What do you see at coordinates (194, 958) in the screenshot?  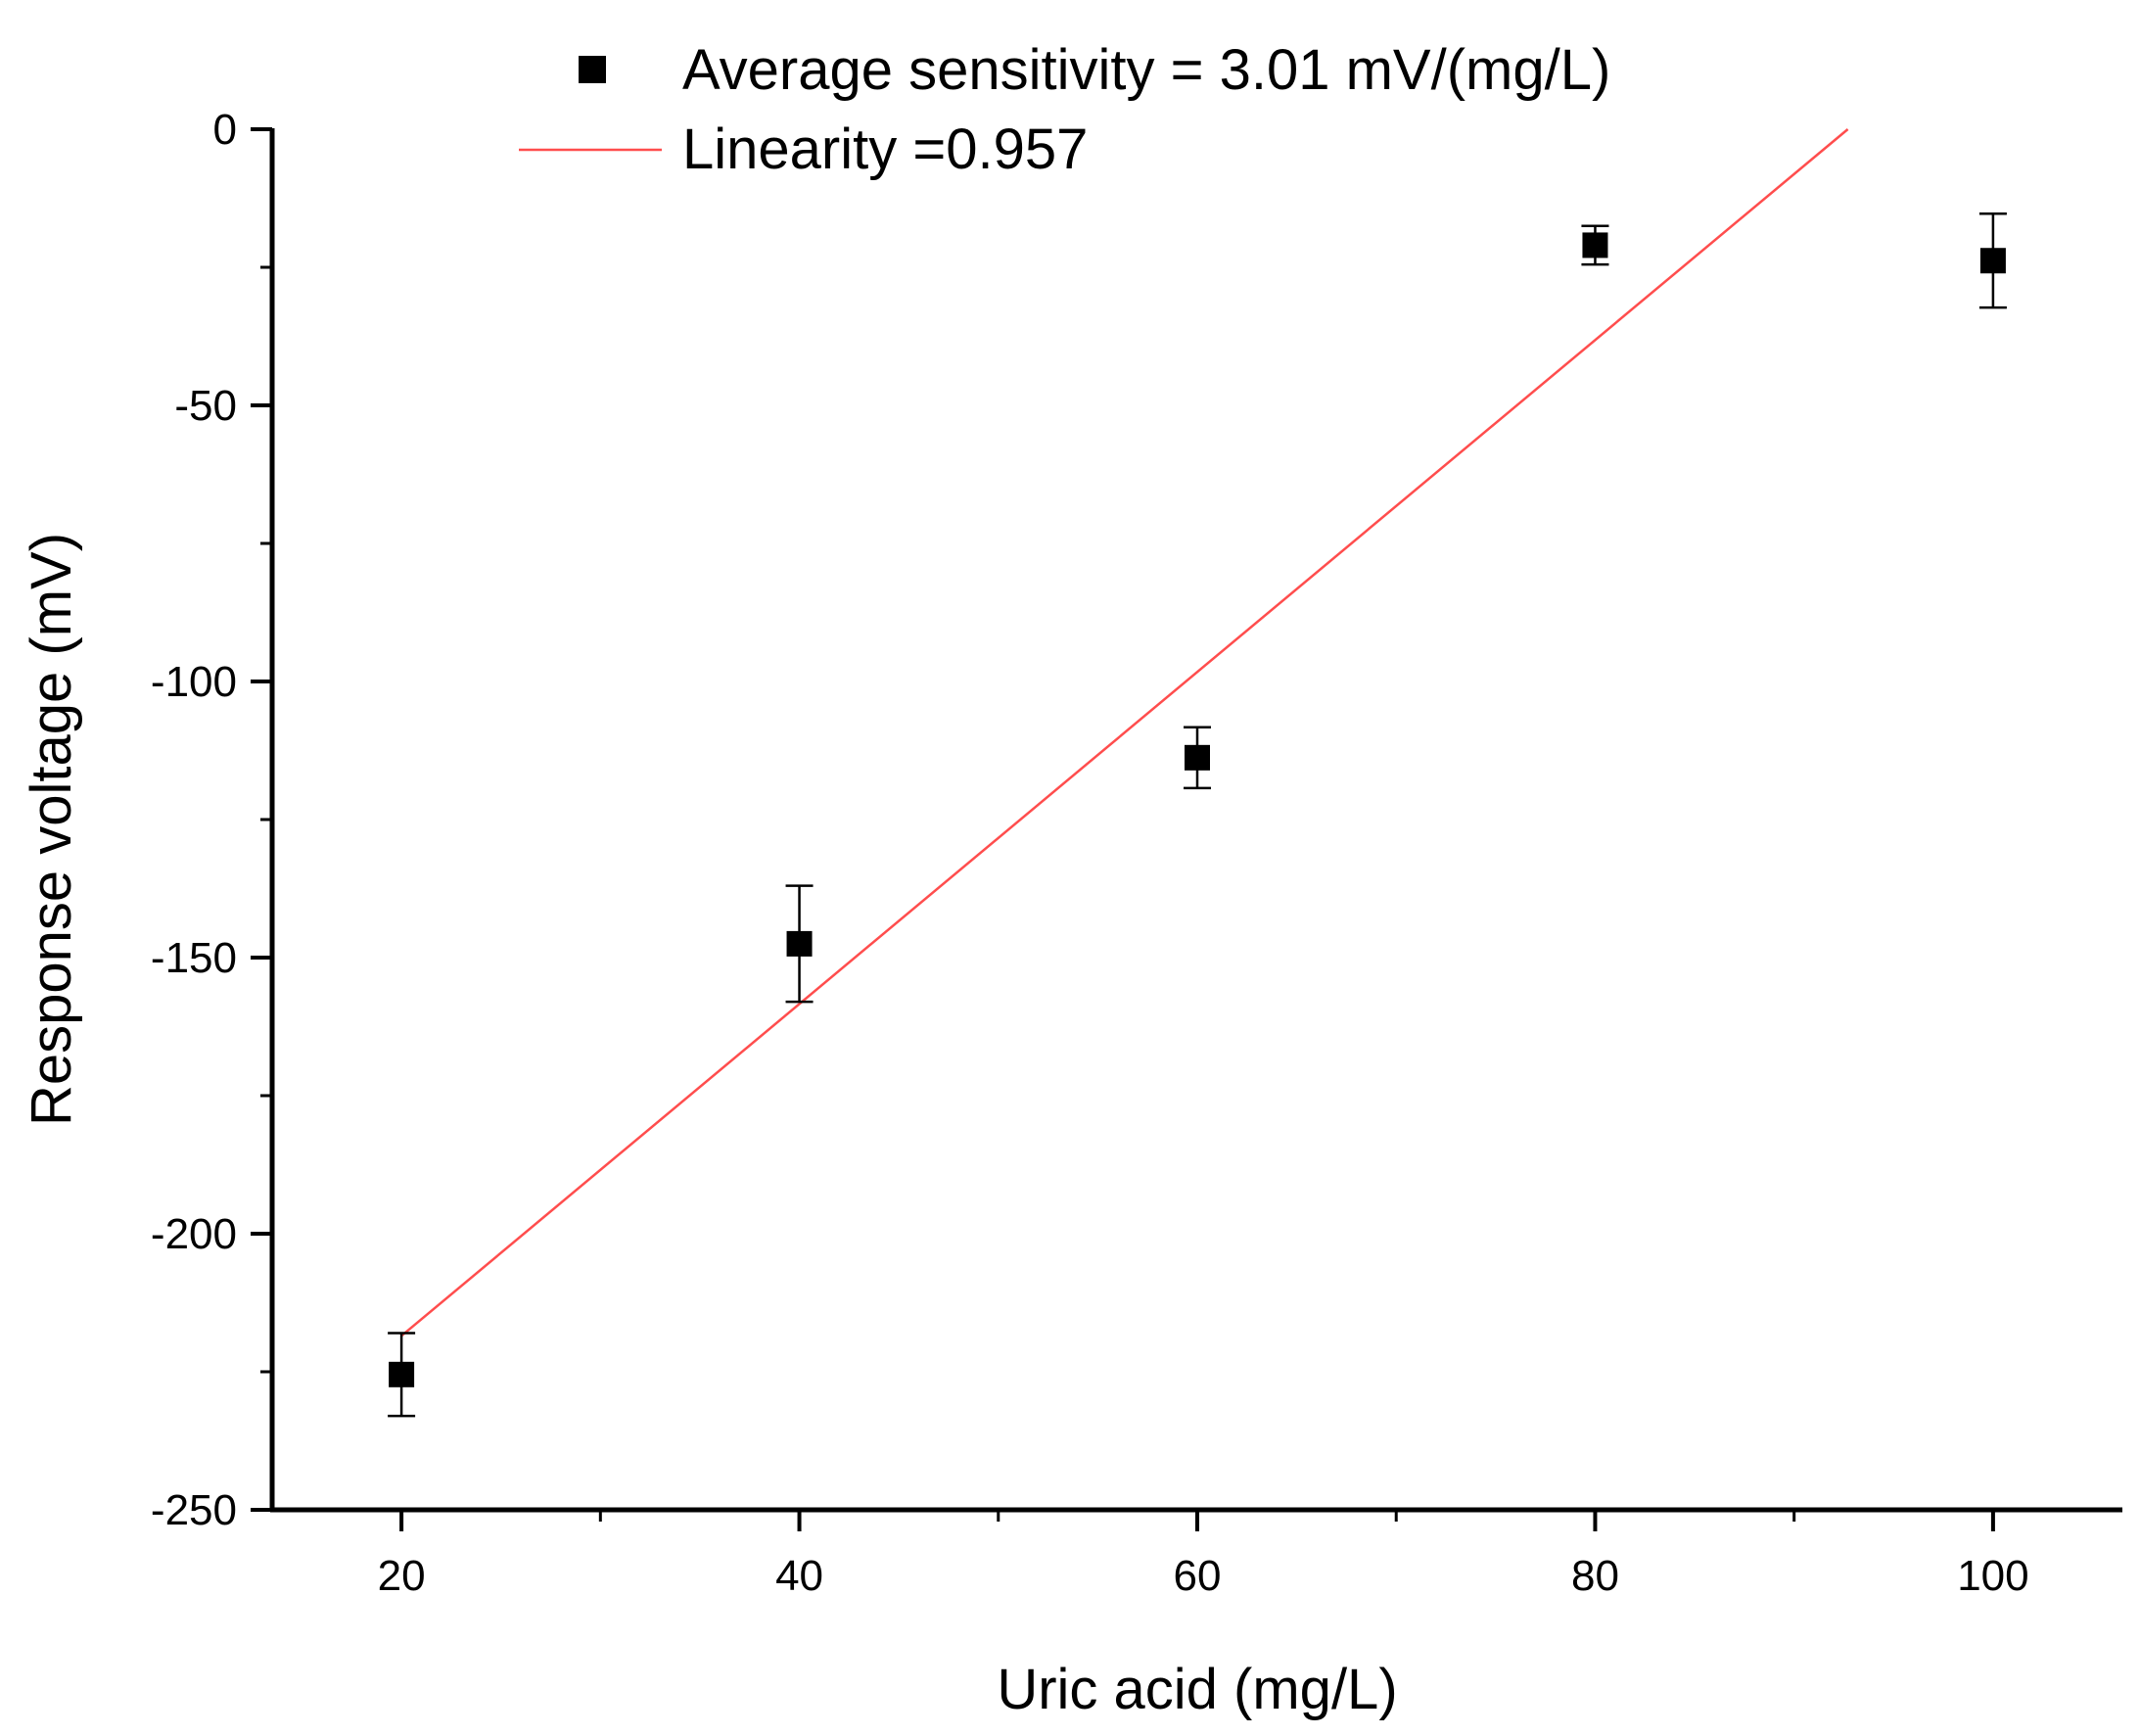 I see `y-tick-label: -150` at bounding box center [194, 958].